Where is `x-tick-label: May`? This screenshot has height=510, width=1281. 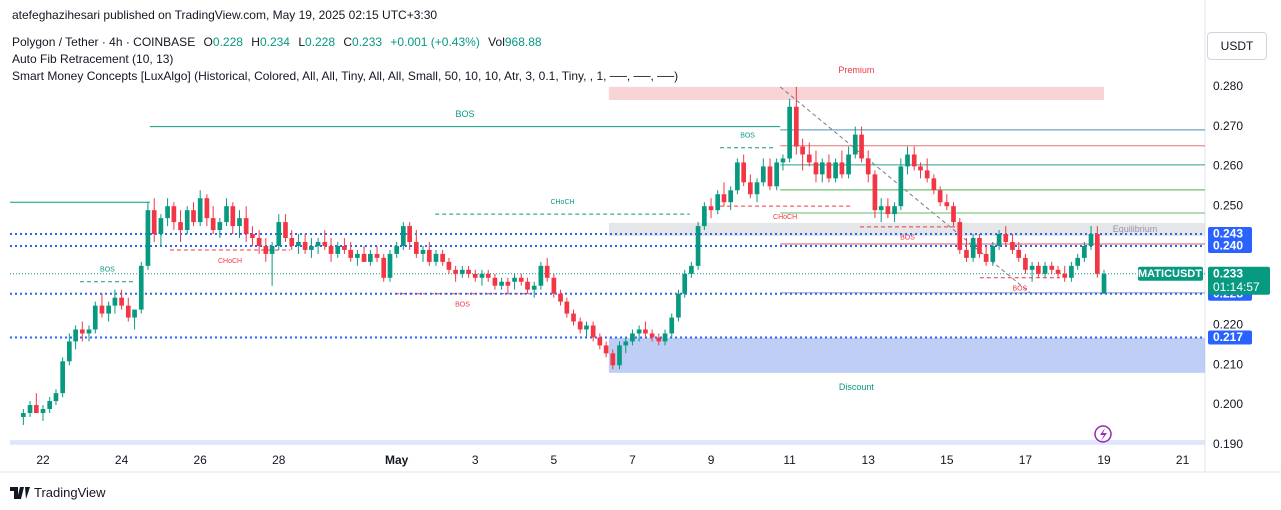 x-tick-label: May is located at coordinates (397, 460).